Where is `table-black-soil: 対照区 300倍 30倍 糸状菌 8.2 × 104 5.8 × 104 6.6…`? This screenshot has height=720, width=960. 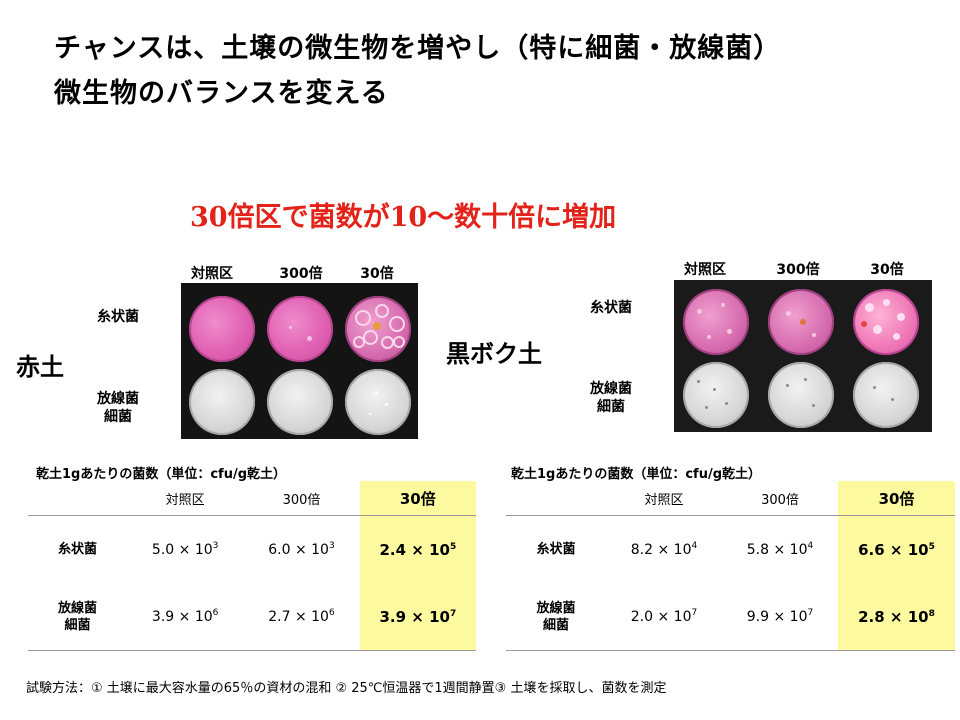 table-black-soil: 対照区 300倍 30倍 糸状菌 8.2 × 104 5.8 × 104 6.6… is located at coordinates (730, 566).